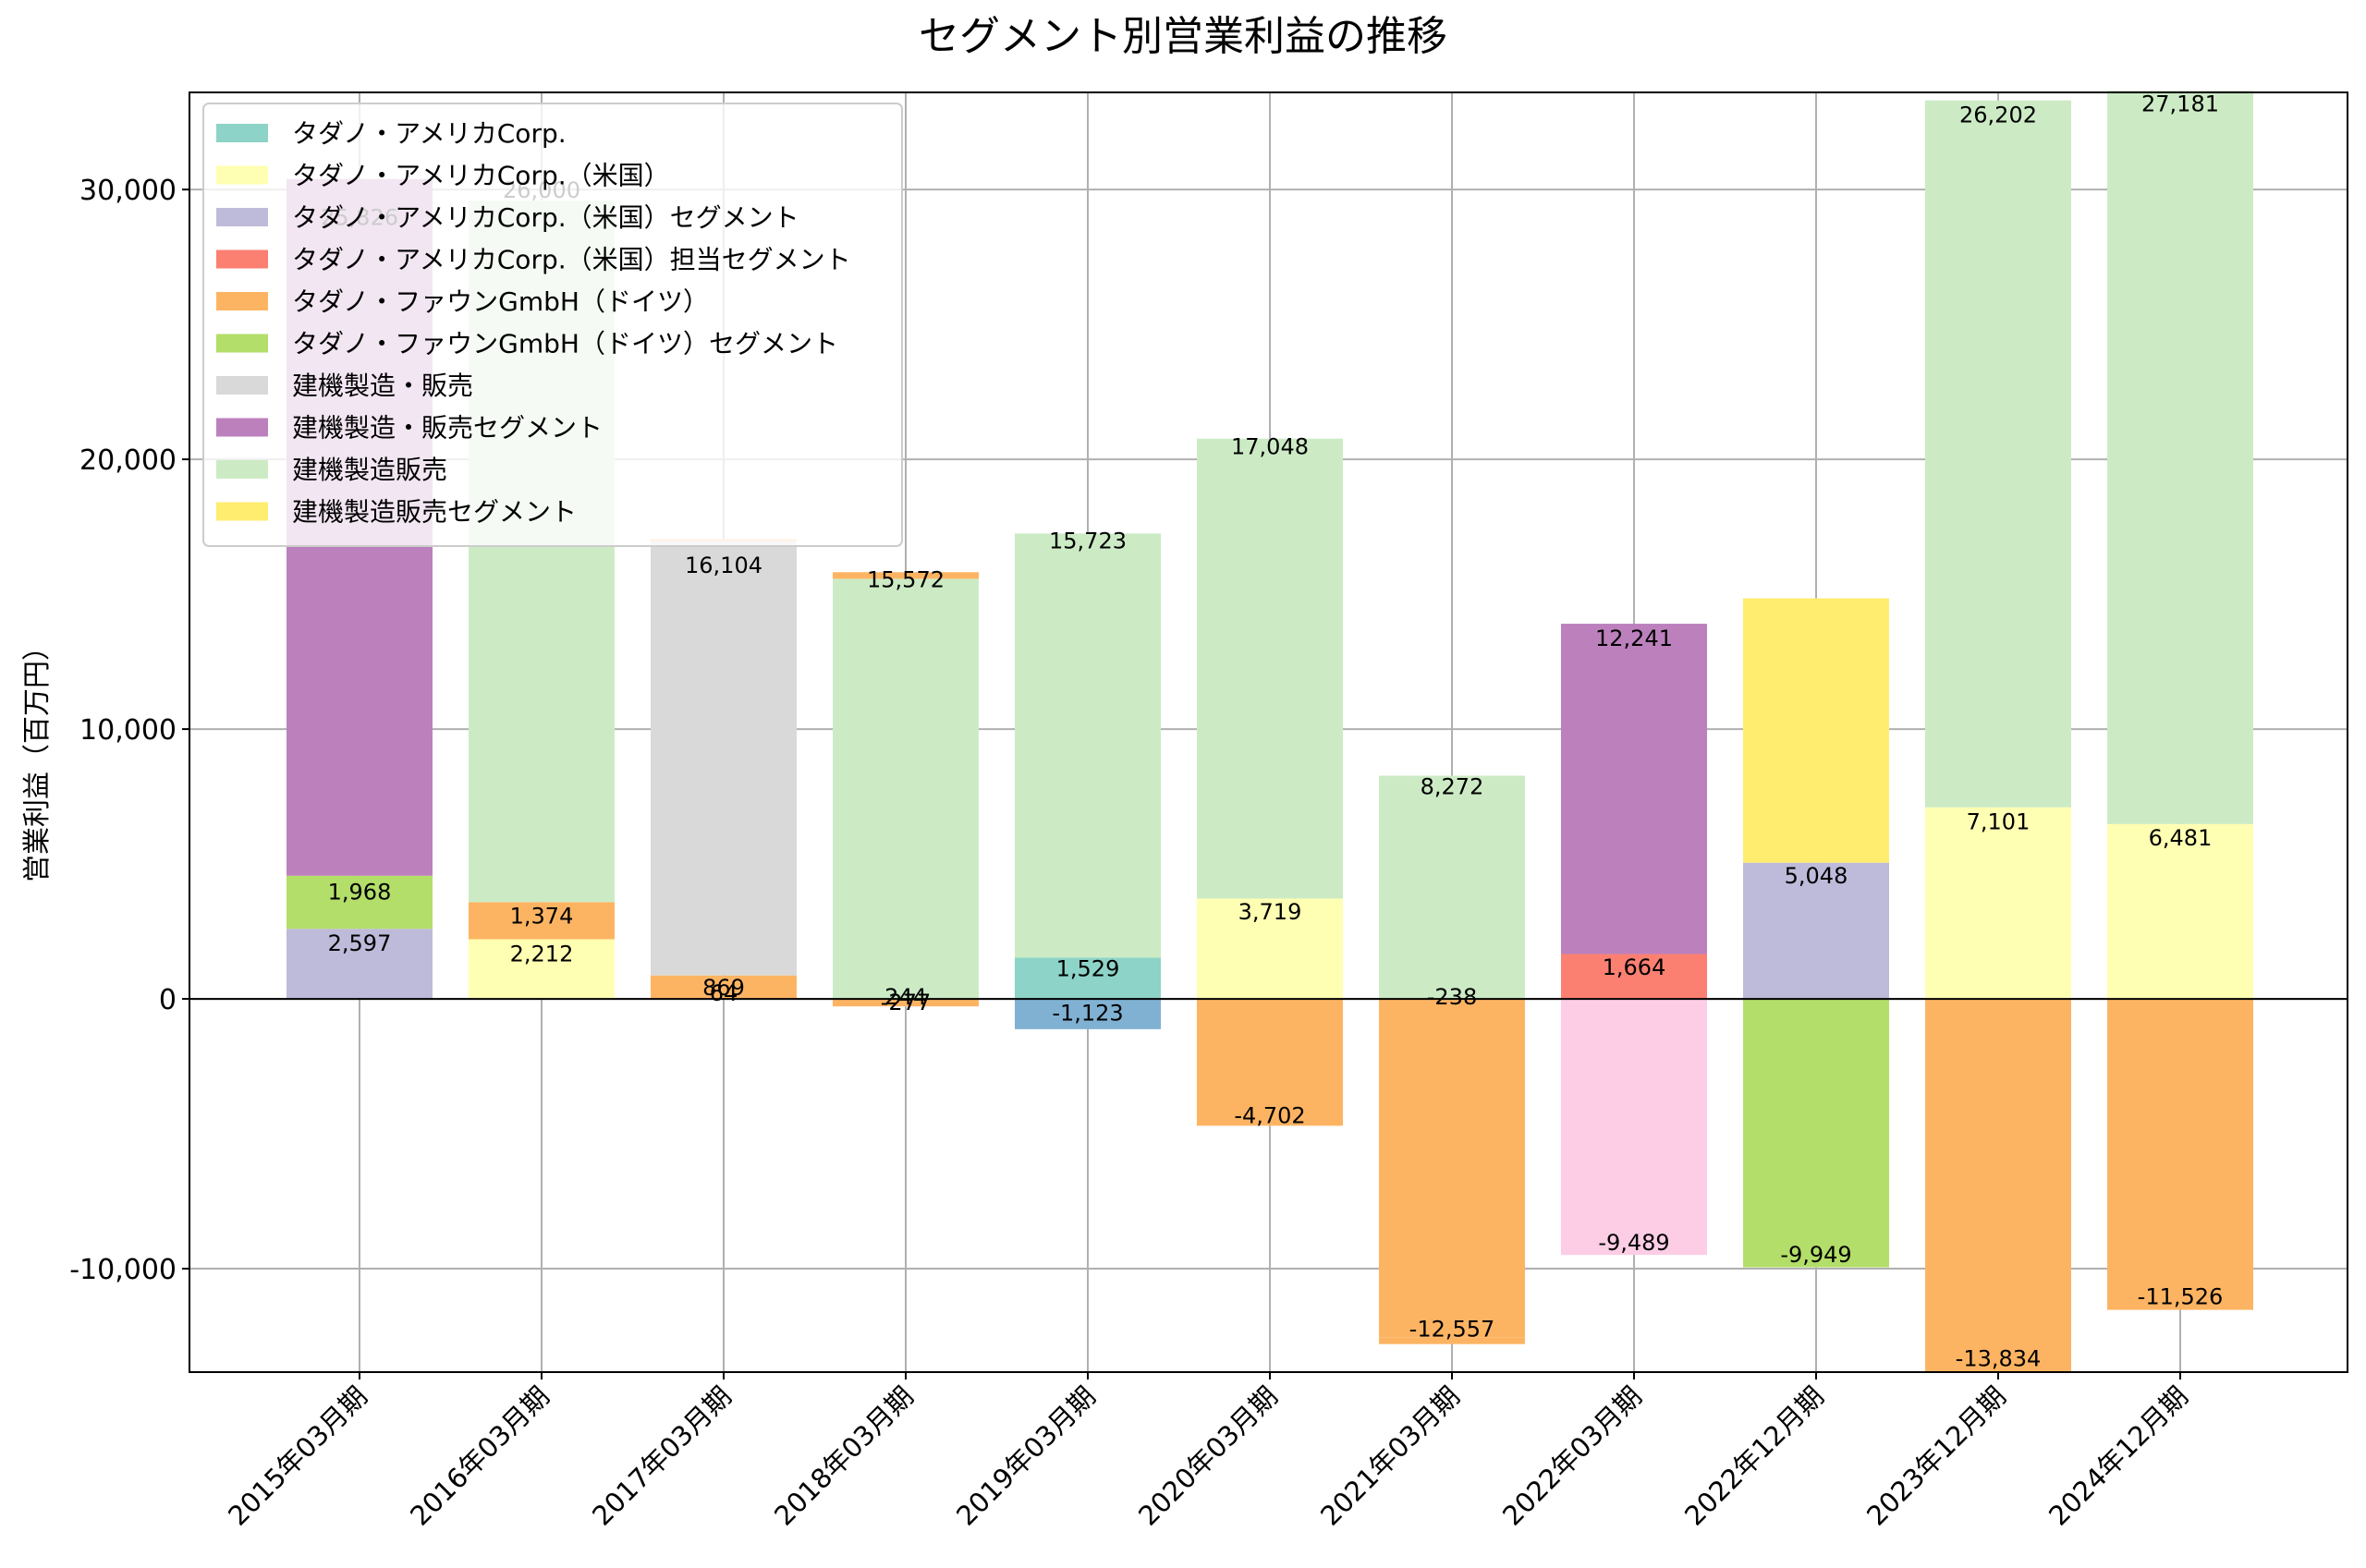 This screenshot has height=1568, width=2366. I want to click on data-label: 244, so click(905, 997).